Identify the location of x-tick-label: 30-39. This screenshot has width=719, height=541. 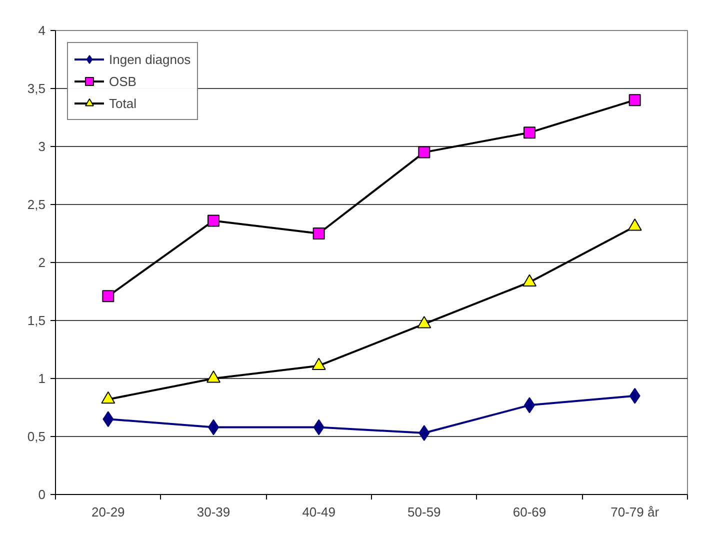
(213, 512).